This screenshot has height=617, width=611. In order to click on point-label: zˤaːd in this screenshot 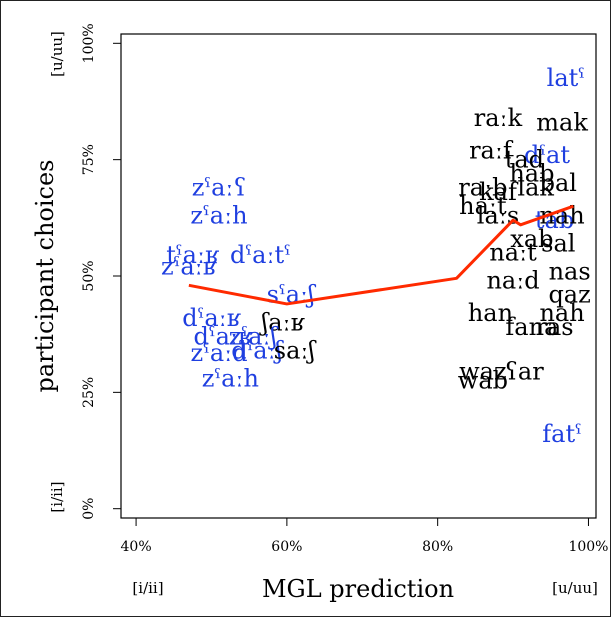, I will do `click(218, 353)`.